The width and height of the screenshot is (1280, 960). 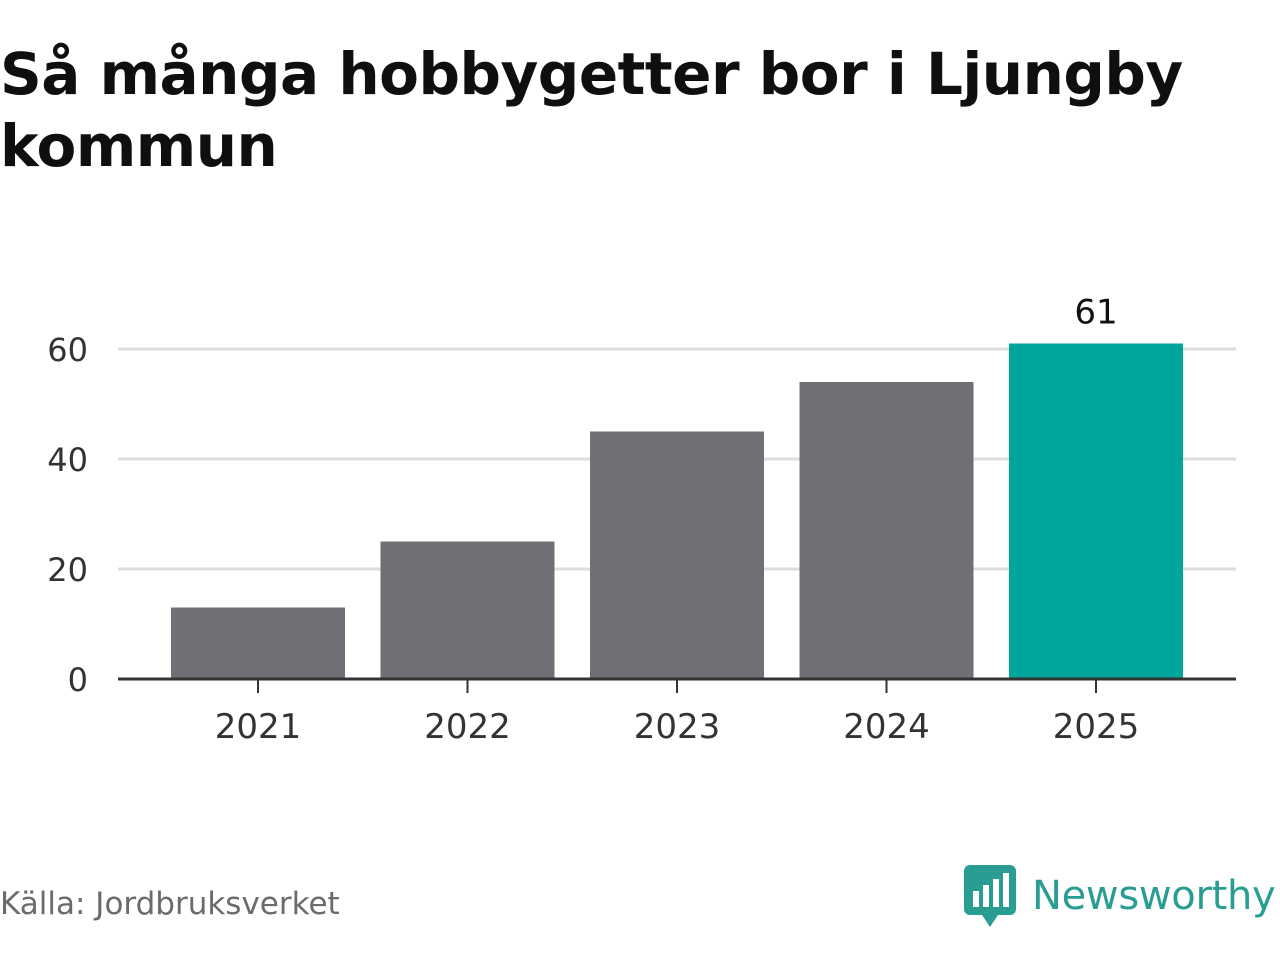 I want to click on x-tick-label: 2023, so click(x=677, y=727).